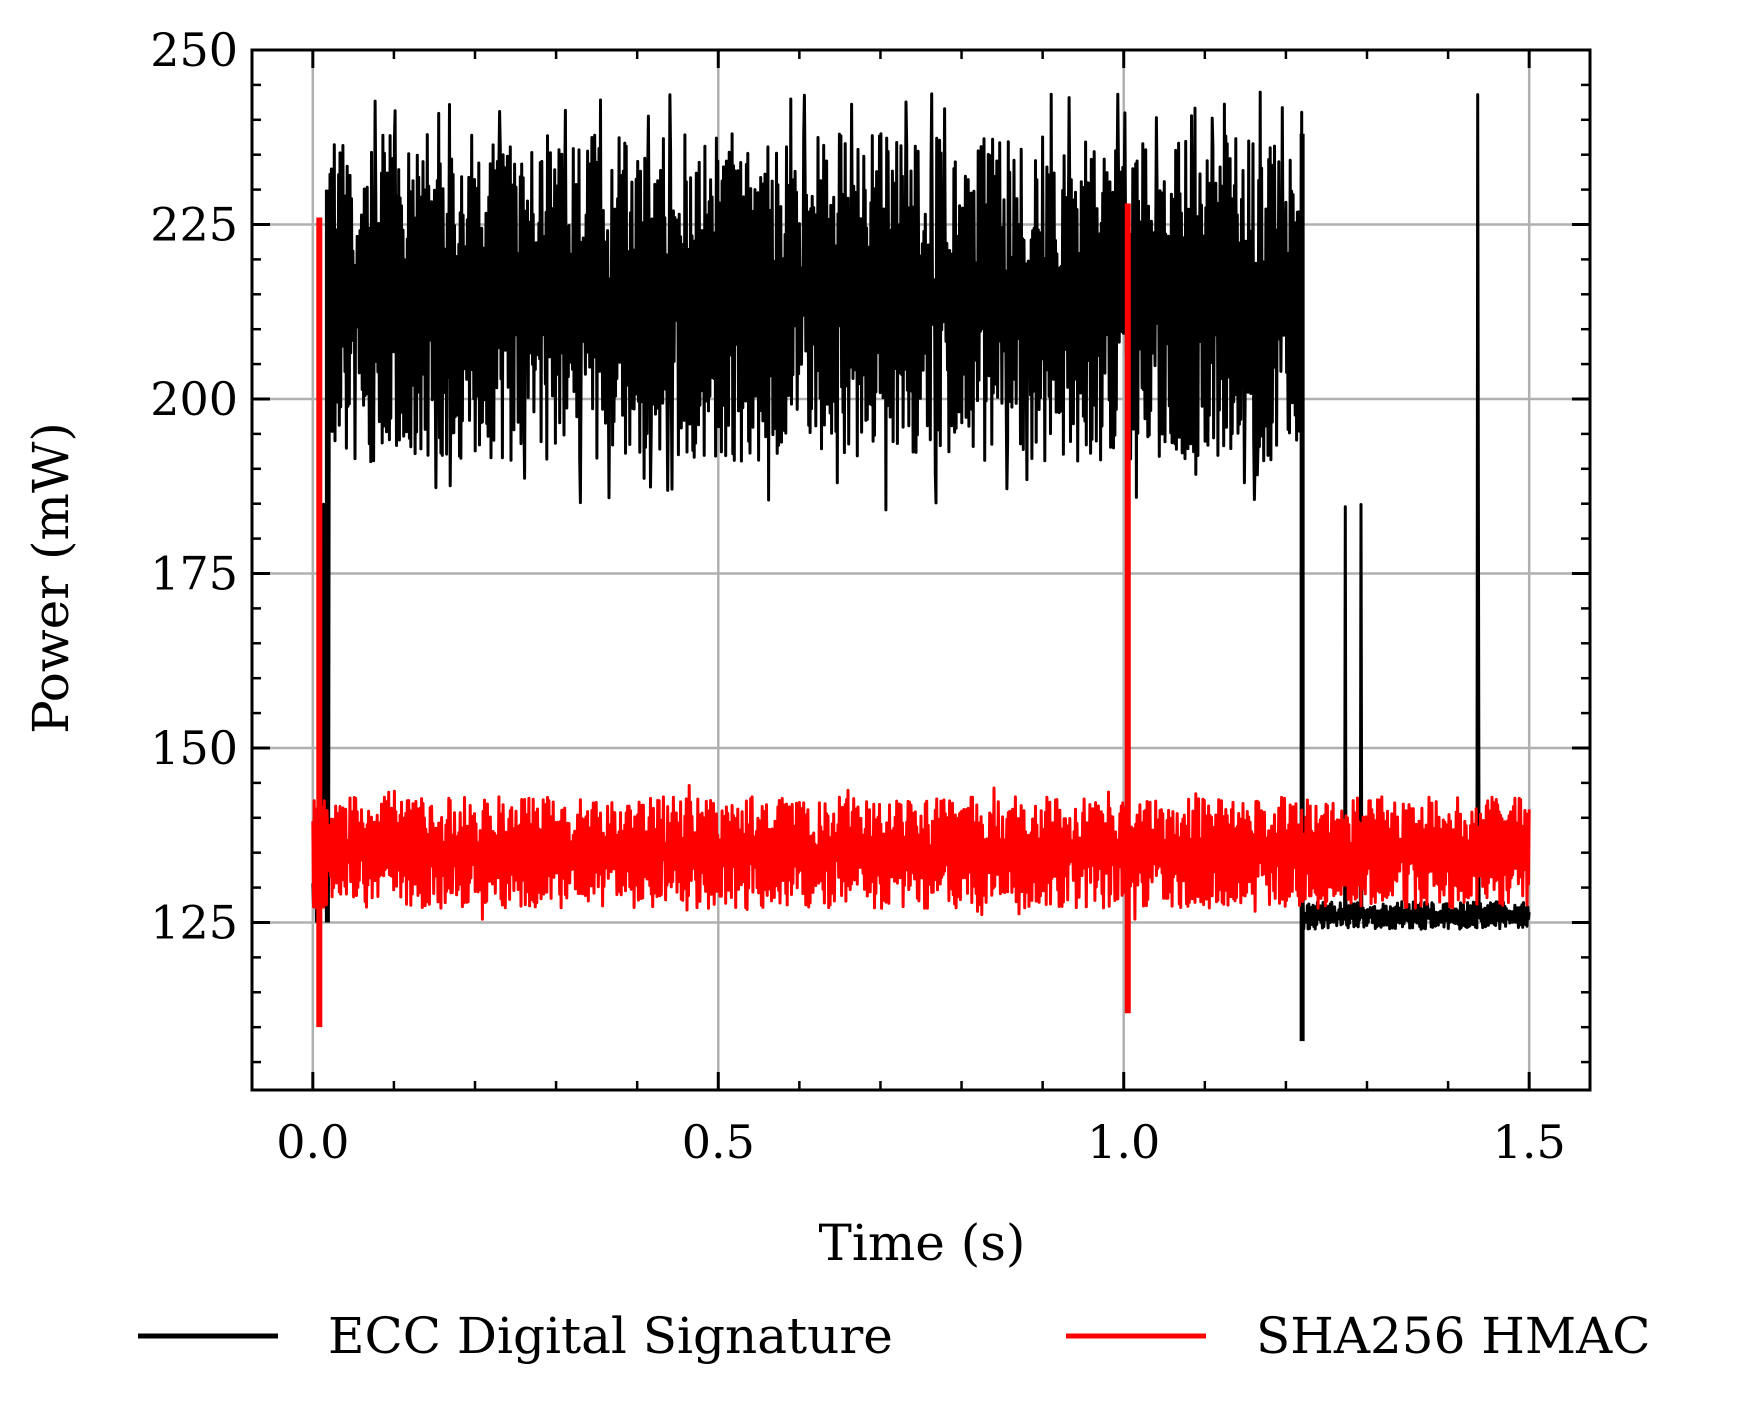 This screenshot has height=1418, width=1749. Describe the element at coordinates (1529, 1142) in the screenshot. I see `x-tick-label: 1.5` at that location.